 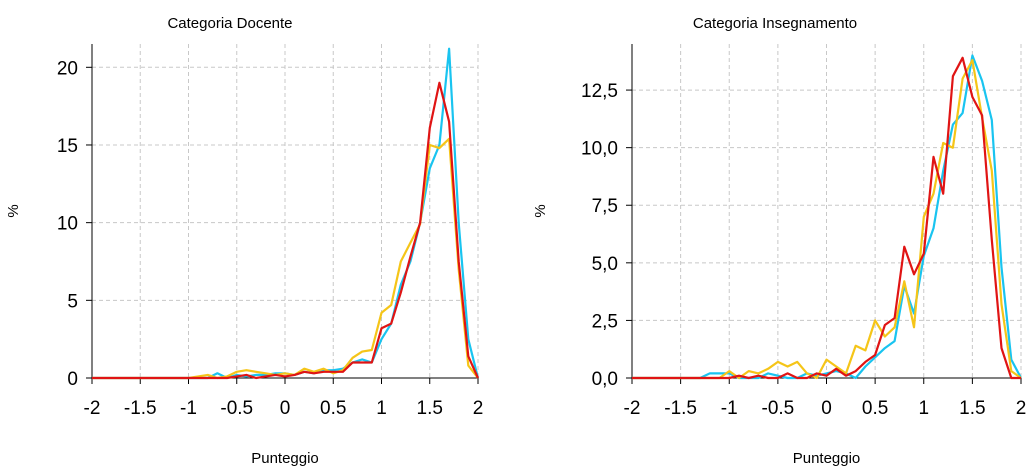 What do you see at coordinates (775, 23) in the screenshot?
I see `chart-title: Categoria Insegnamento` at bounding box center [775, 23].